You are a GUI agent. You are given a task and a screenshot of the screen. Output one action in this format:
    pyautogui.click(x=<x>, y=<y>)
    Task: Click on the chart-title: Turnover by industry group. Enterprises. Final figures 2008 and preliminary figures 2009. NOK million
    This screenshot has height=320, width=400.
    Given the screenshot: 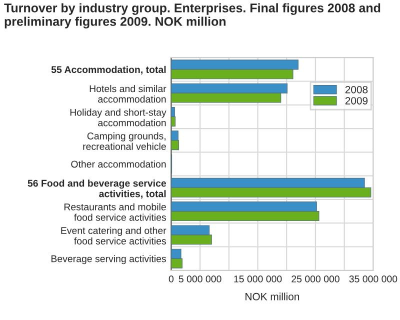 What is the action you would take?
    pyautogui.click(x=192, y=15)
    